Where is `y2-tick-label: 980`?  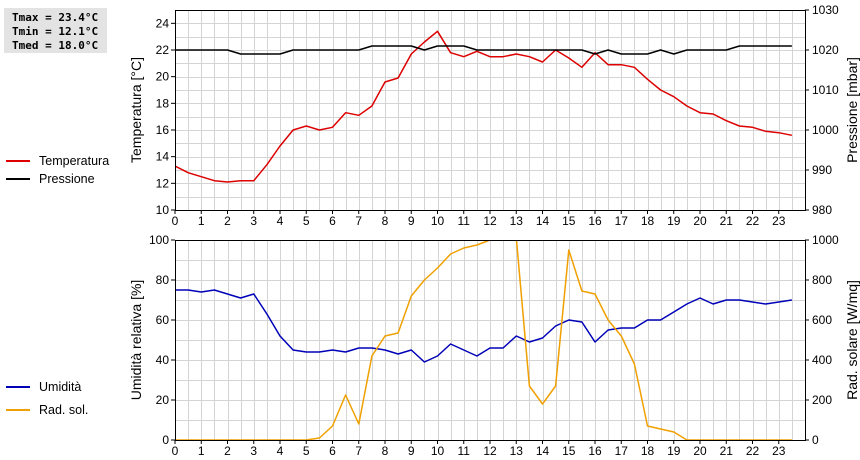 y2-tick-label: 980 is located at coordinates (822, 210).